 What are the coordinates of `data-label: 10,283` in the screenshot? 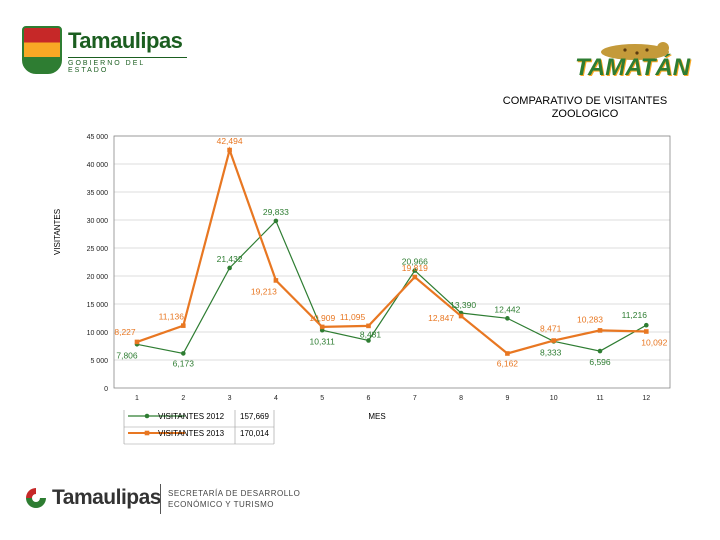 It's located at (590, 319).